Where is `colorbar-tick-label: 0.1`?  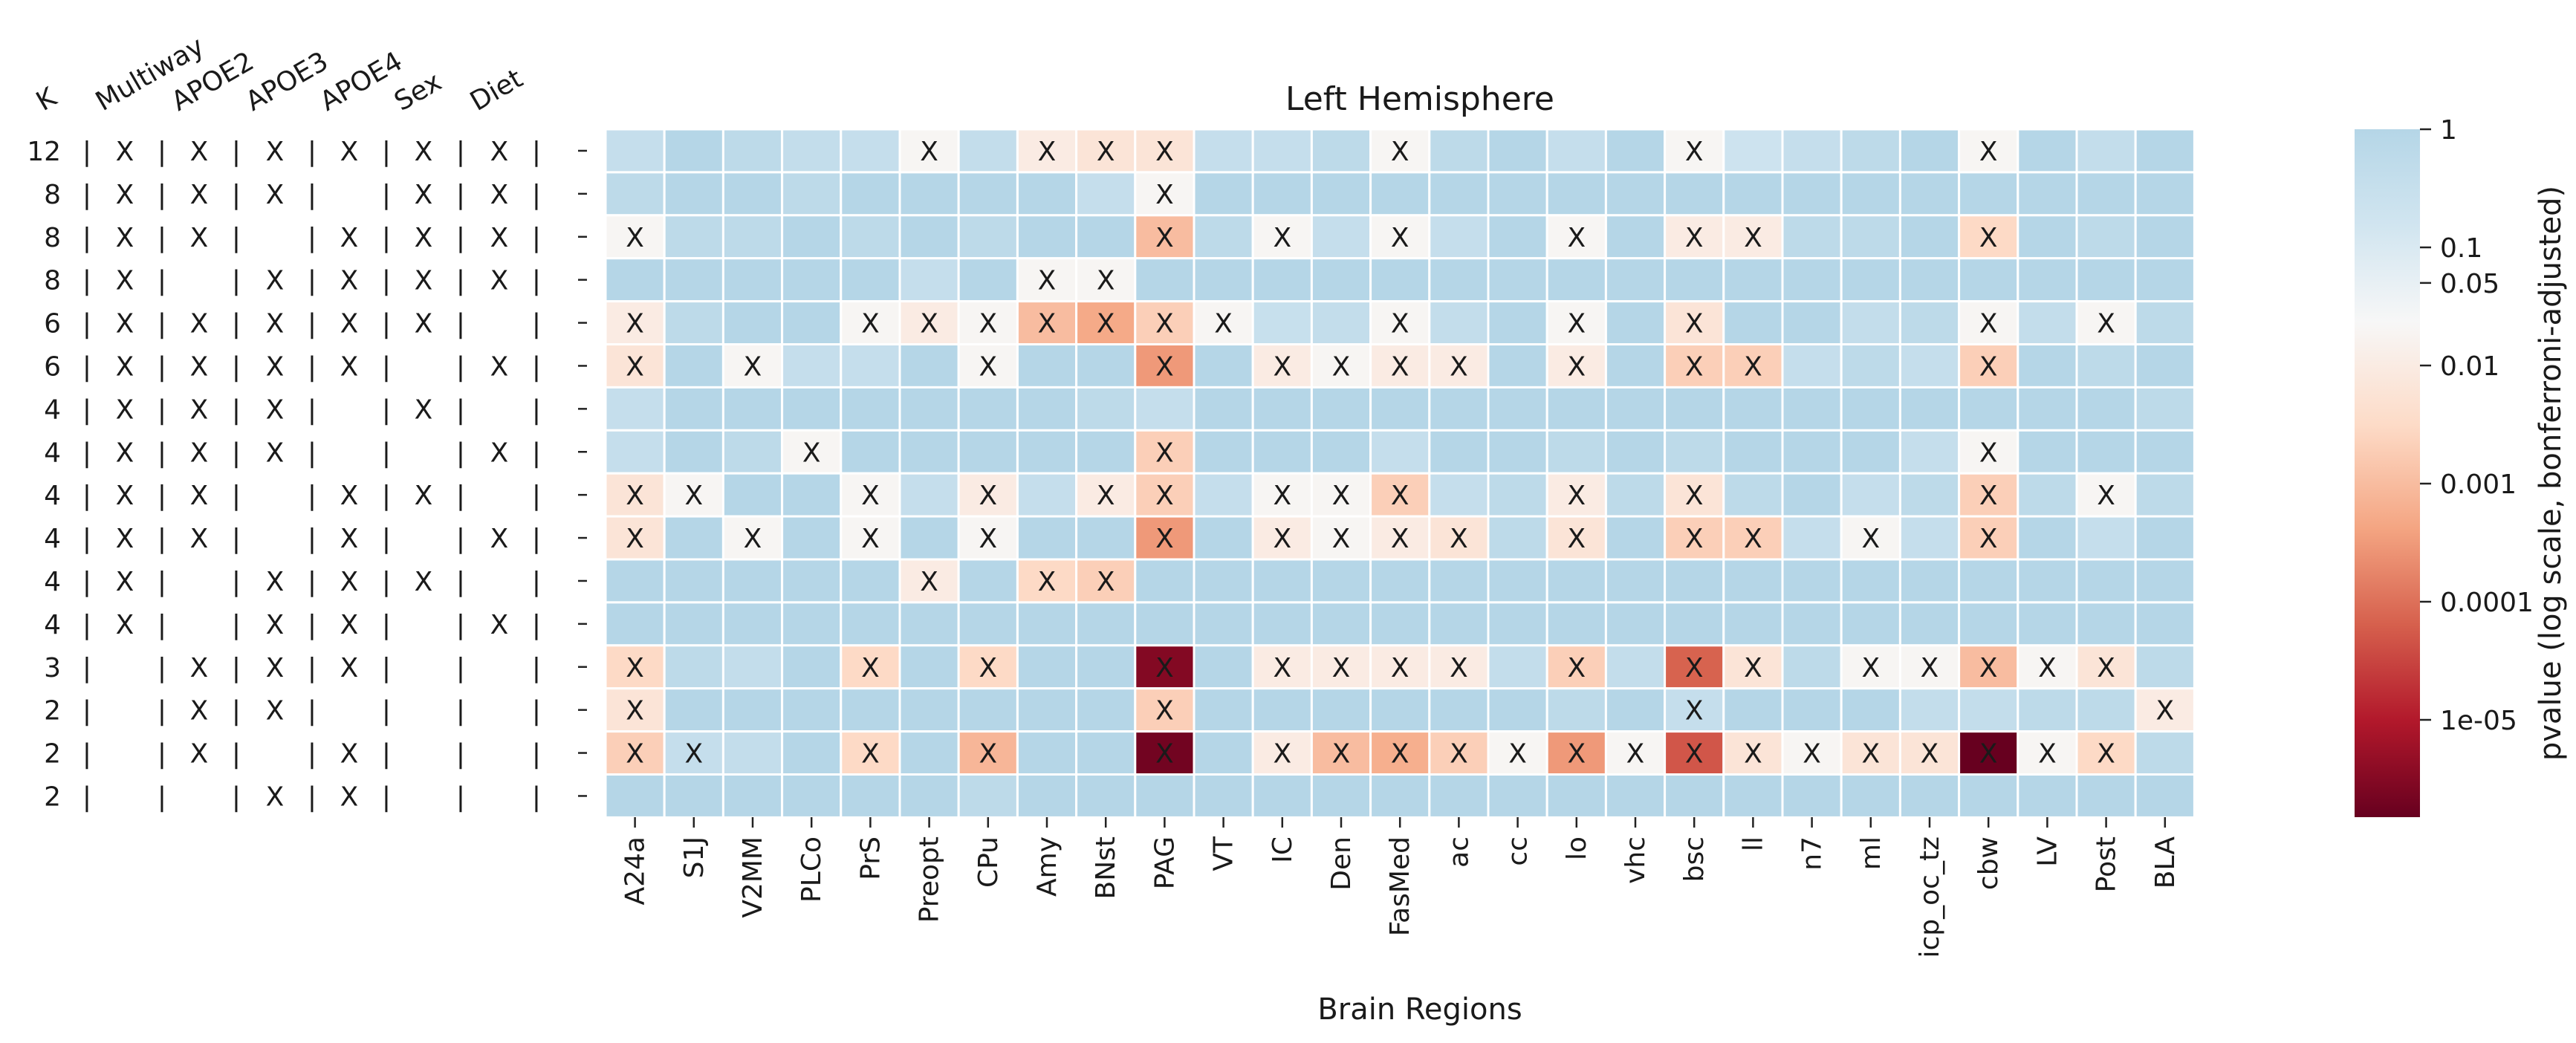
colorbar-tick-label: 0.1 is located at coordinates (2461, 248).